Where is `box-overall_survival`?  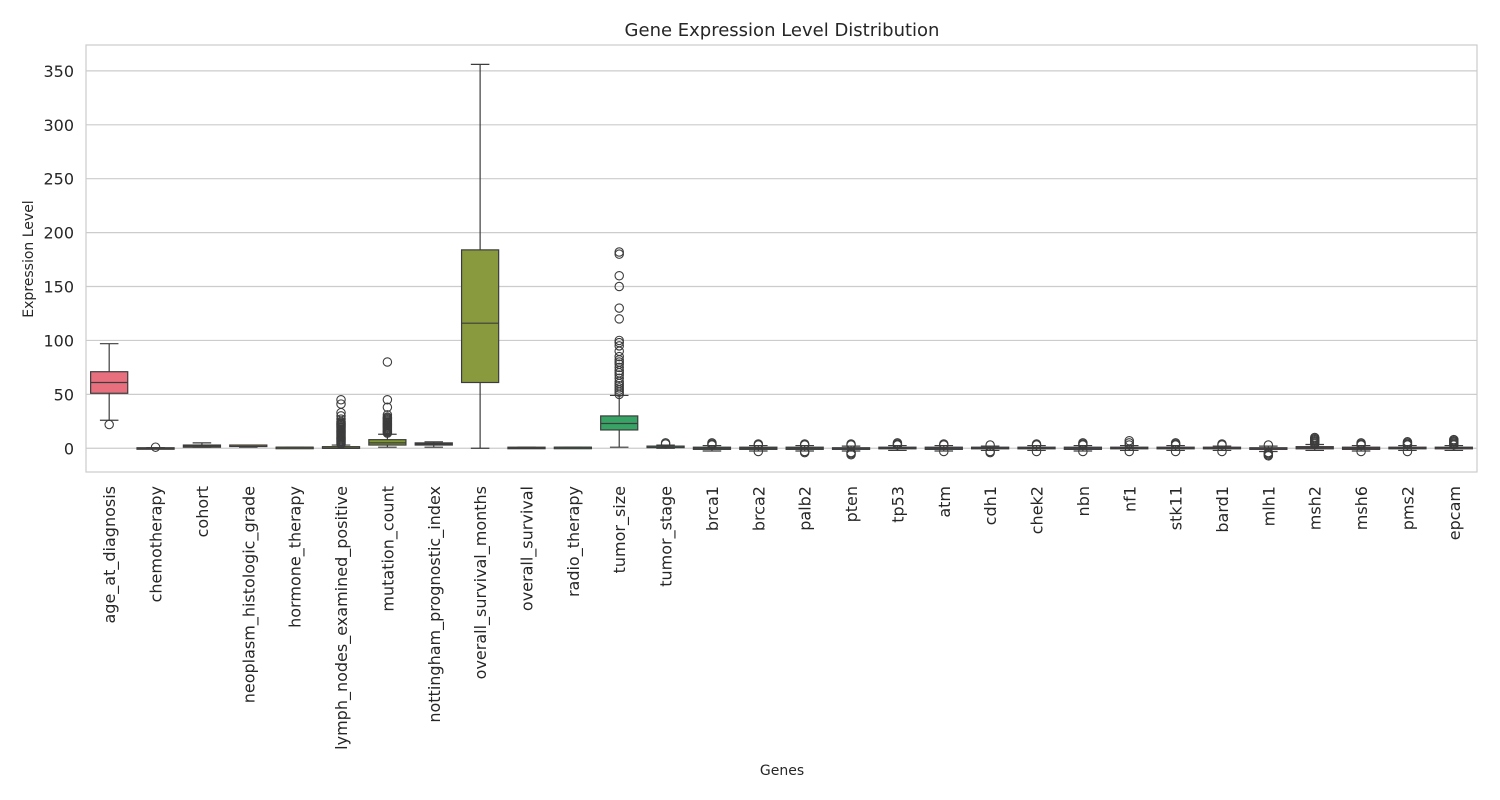
box-overall_survival is located at coordinates (526, 448).